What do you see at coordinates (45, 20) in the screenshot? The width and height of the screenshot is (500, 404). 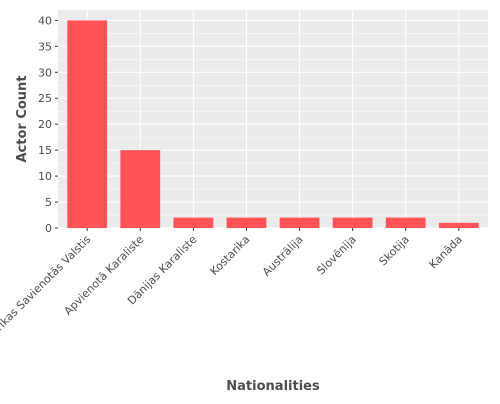 I see `y-tick-label: 40` at bounding box center [45, 20].